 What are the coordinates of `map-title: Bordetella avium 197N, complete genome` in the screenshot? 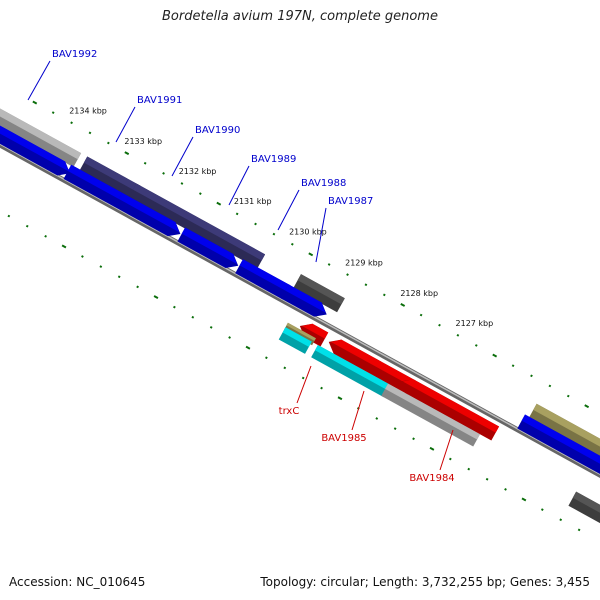 It's located at (300, 16).